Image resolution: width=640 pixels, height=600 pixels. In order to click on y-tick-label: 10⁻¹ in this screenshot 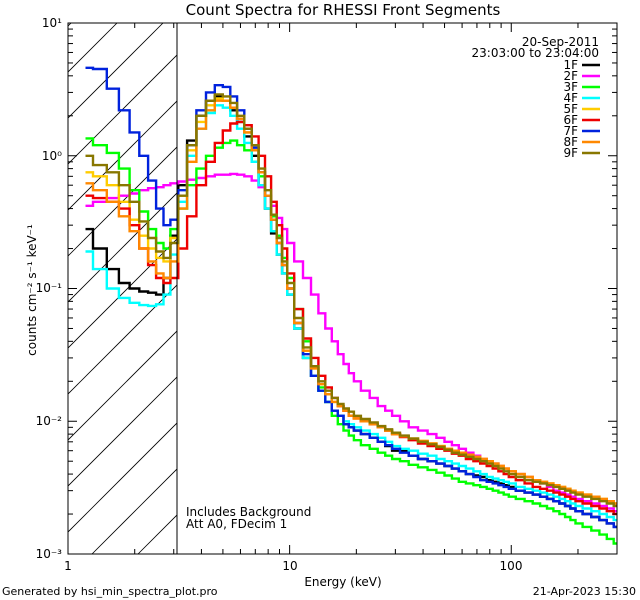, I will do `click(49, 288)`.